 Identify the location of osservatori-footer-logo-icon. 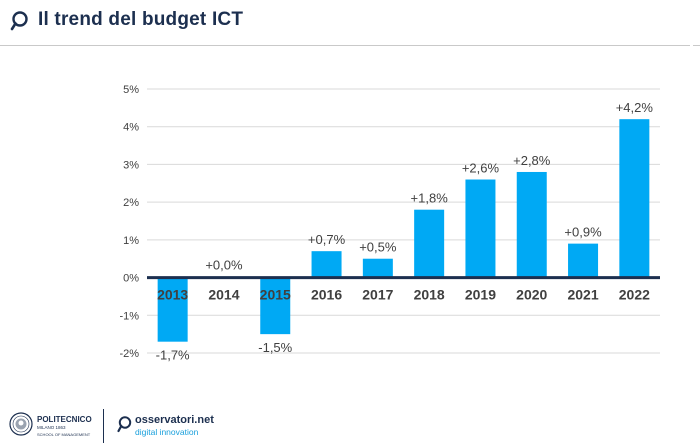
(124, 424).